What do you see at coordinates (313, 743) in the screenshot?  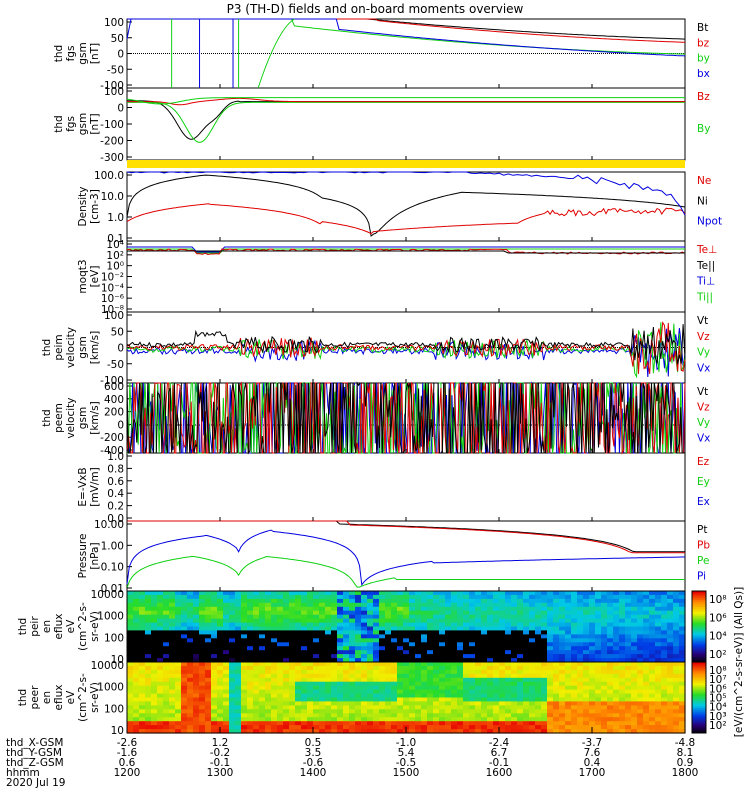 I see `footer-value: 0.5` at bounding box center [313, 743].